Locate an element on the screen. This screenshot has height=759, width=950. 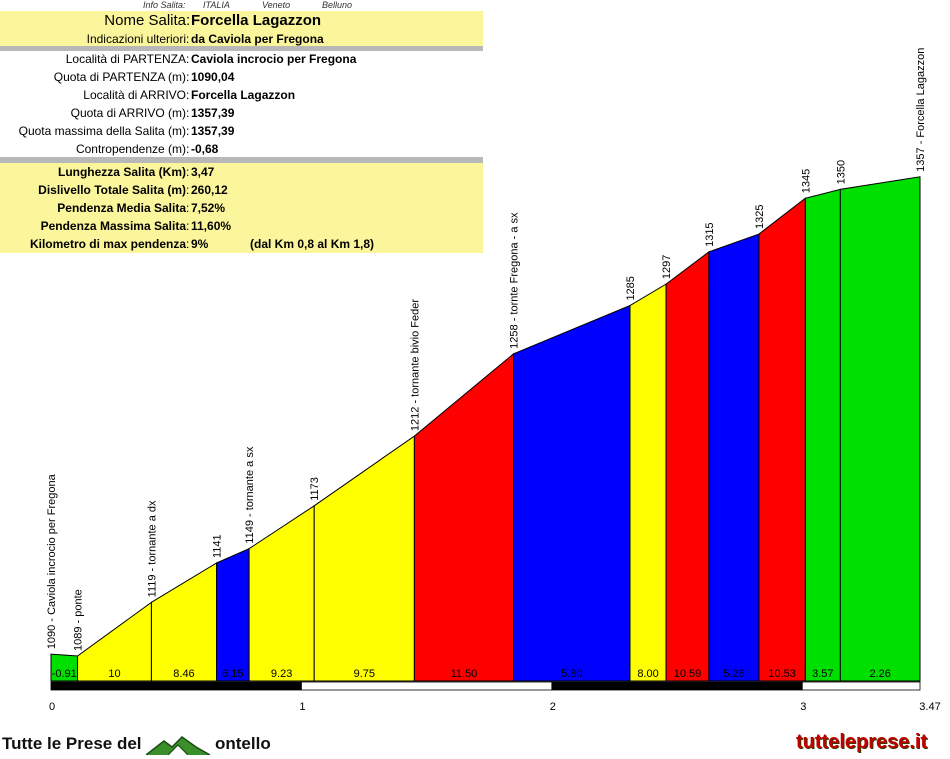
country-label: ITALIA is located at coordinates (216, 5).